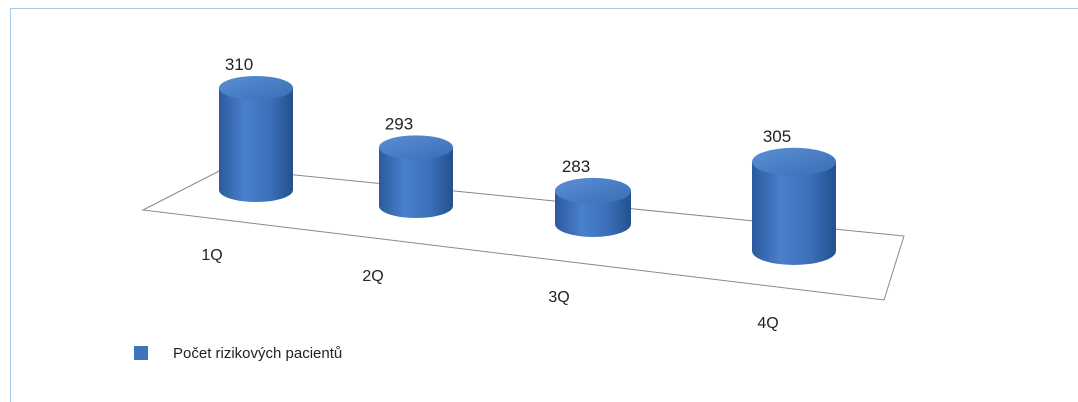 The height and width of the screenshot is (402, 1078). What do you see at coordinates (258, 353) in the screenshot?
I see `legend-label: Počet rizikových pacientů` at bounding box center [258, 353].